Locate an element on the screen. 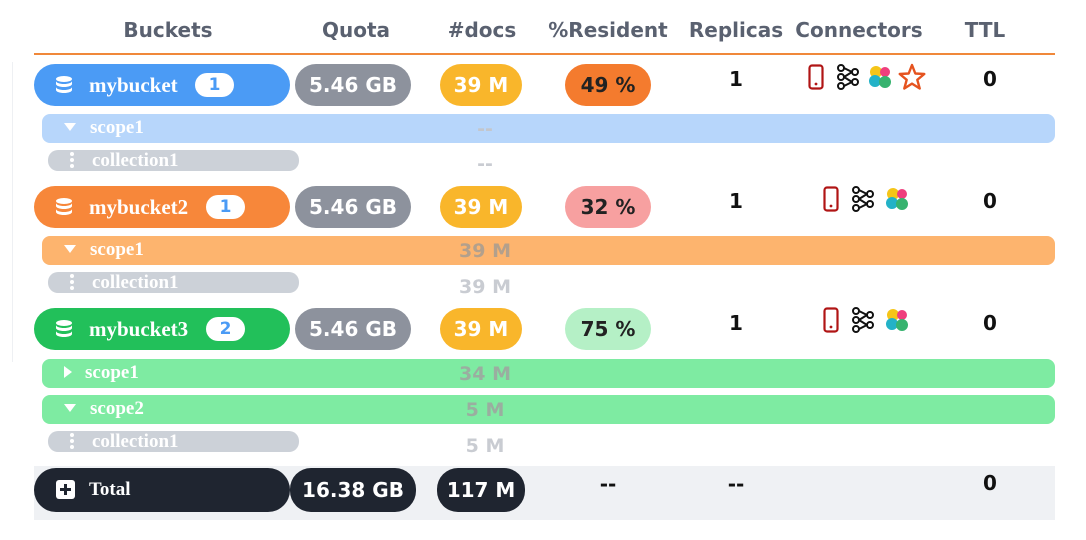 The image size is (1086, 540). scope-docs-count: -- is located at coordinates (485, 129).